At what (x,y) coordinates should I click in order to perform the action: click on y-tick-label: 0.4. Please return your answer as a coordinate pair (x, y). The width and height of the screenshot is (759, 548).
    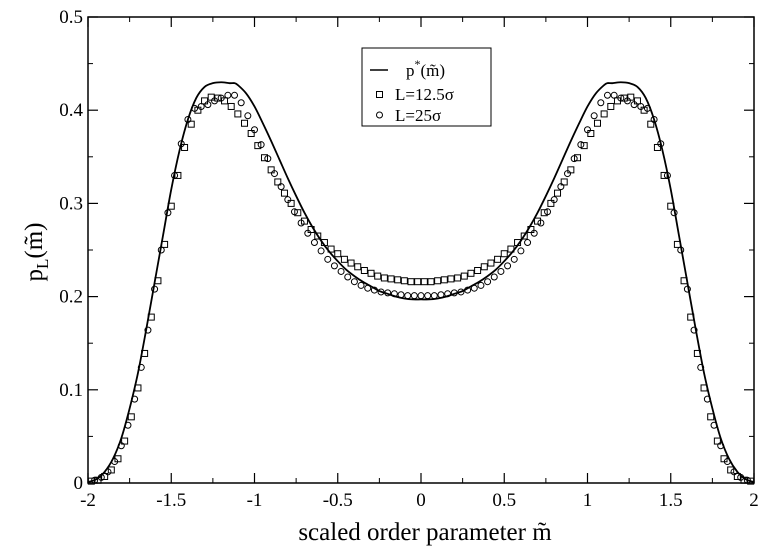
    Looking at the image, I should click on (71, 110).